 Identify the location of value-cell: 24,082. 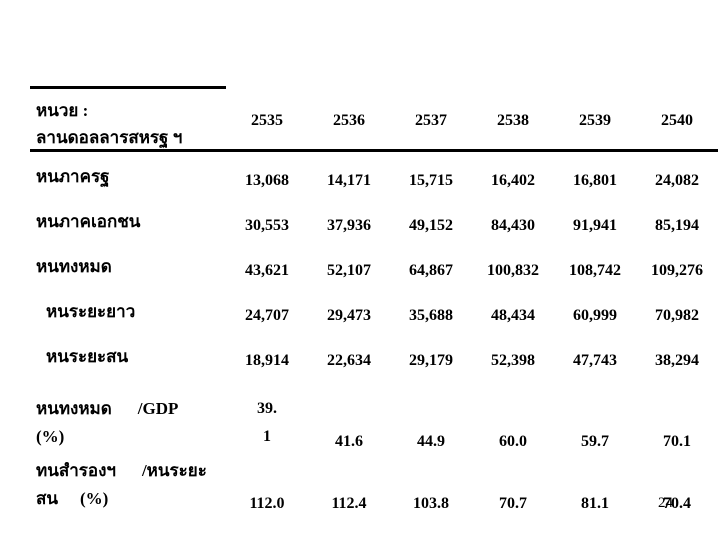
(677, 180).